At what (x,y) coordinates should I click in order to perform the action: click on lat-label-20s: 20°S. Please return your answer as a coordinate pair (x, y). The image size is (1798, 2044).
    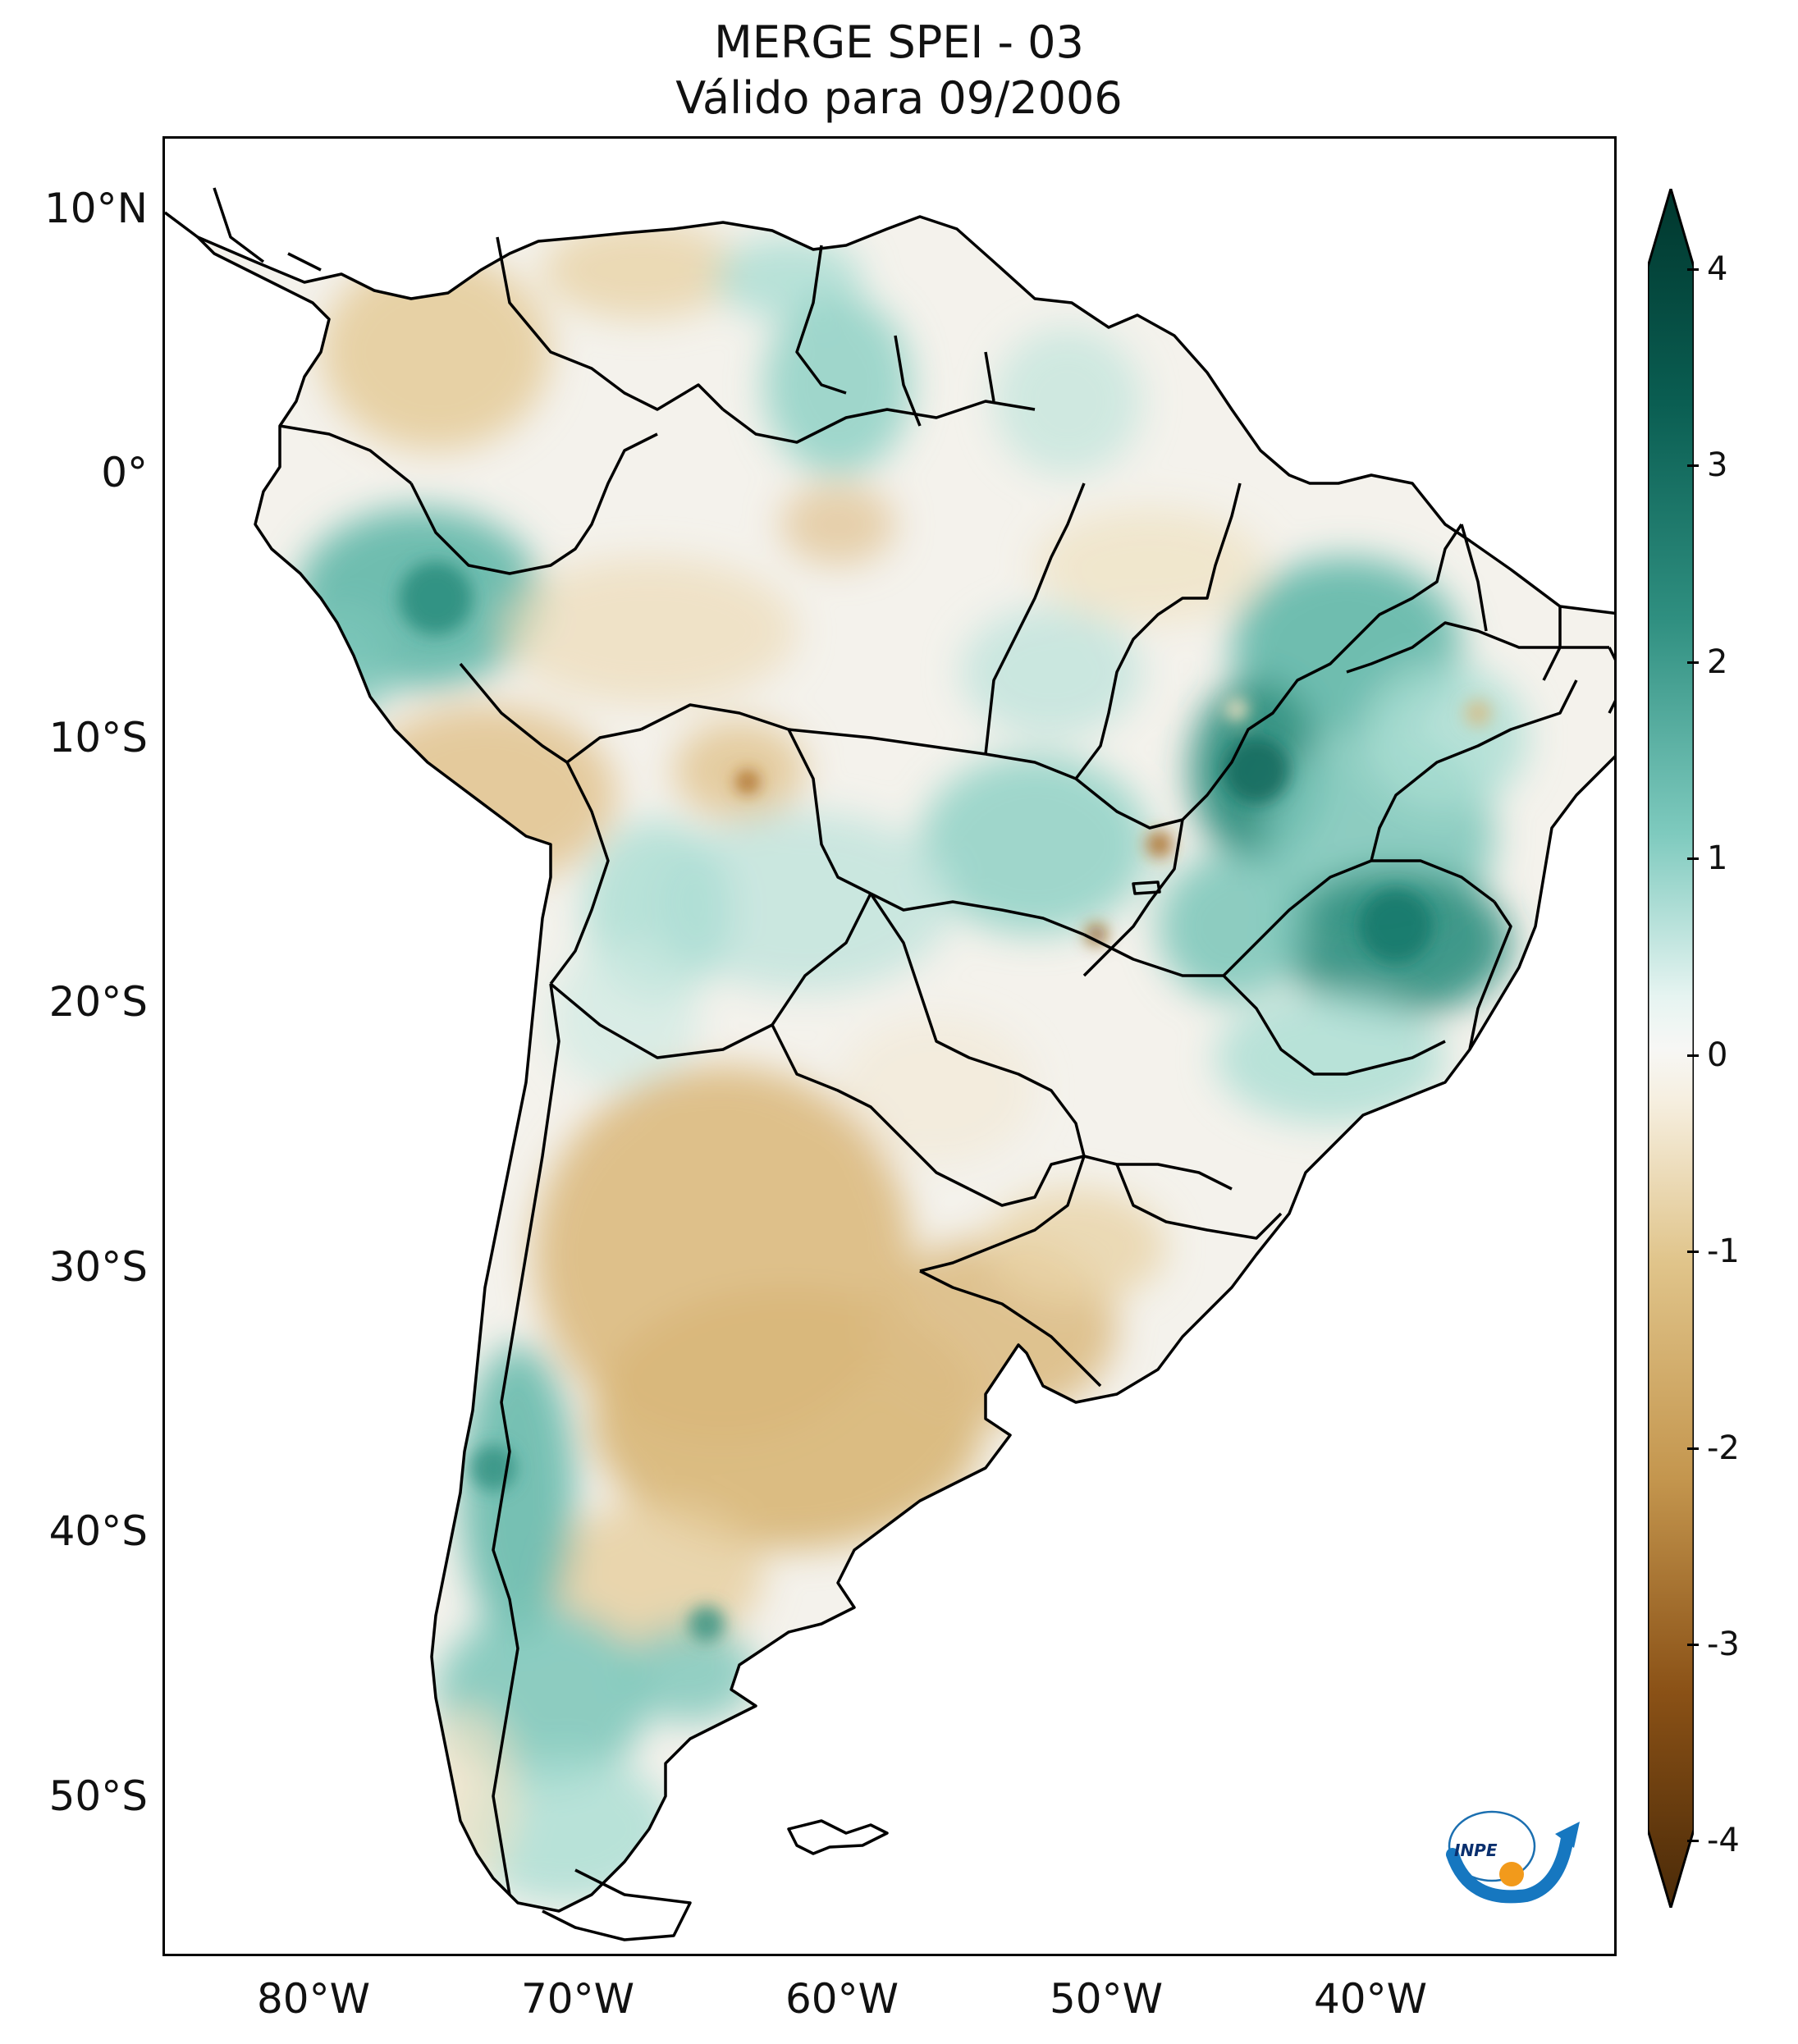
    Looking at the image, I should click on (98, 1002).